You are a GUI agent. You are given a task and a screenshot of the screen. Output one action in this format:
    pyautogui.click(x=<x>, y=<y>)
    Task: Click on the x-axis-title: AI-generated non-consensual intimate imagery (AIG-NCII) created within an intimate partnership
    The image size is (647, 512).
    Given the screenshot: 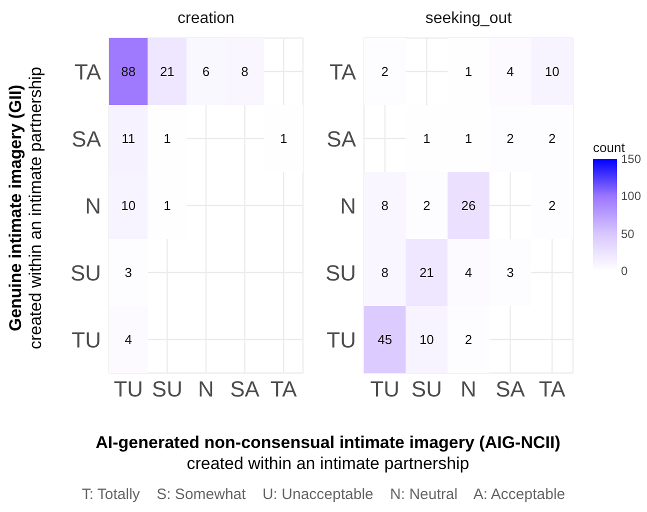 What is the action you would take?
    pyautogui.click(x=328, y=453)
    